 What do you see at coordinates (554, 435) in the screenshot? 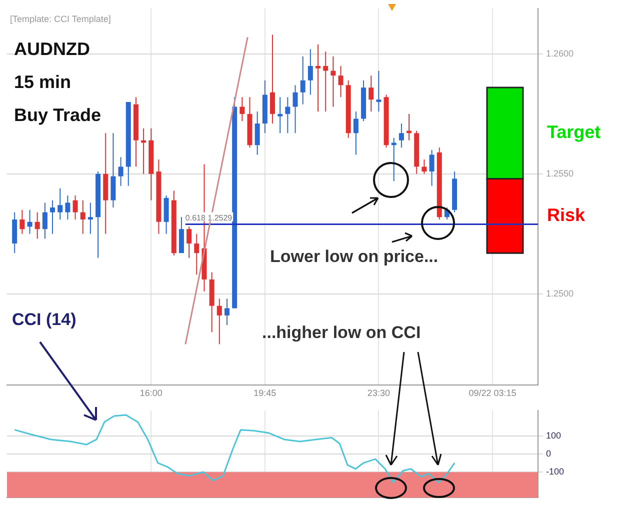
I see `y-tick-label: 100` at bounding box center [554, 435].